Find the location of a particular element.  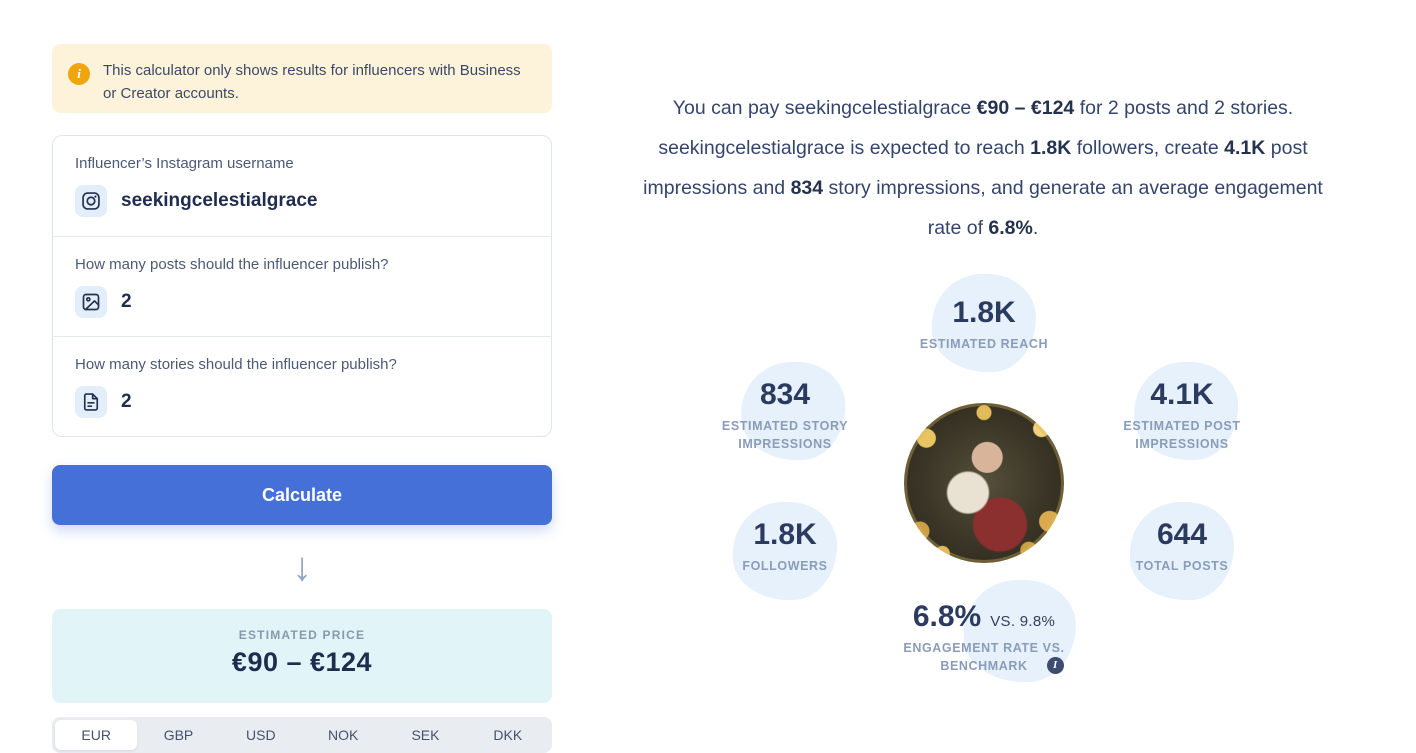

followers-value: 1.8K is located at coordinates (785, 534).